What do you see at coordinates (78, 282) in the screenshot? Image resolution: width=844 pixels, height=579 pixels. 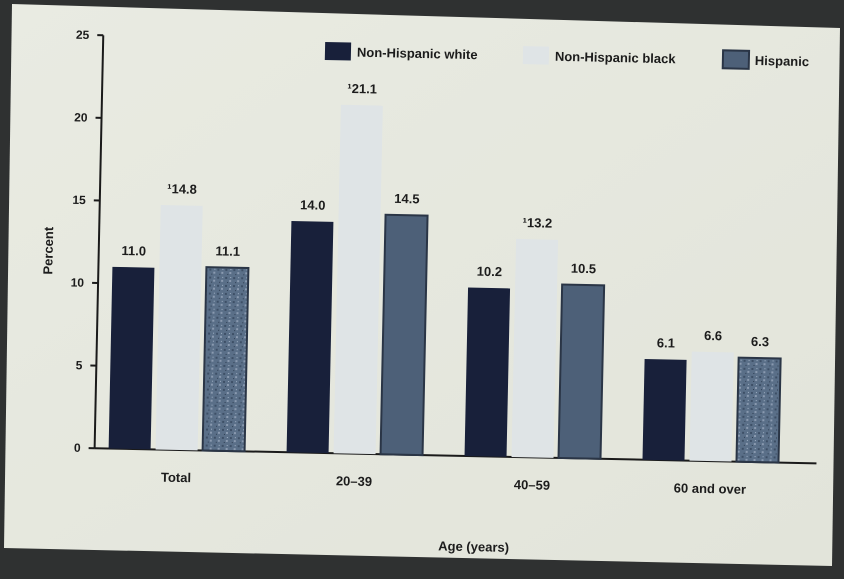 I see `y-tick-label: 10` at bounding box center [78, 282].